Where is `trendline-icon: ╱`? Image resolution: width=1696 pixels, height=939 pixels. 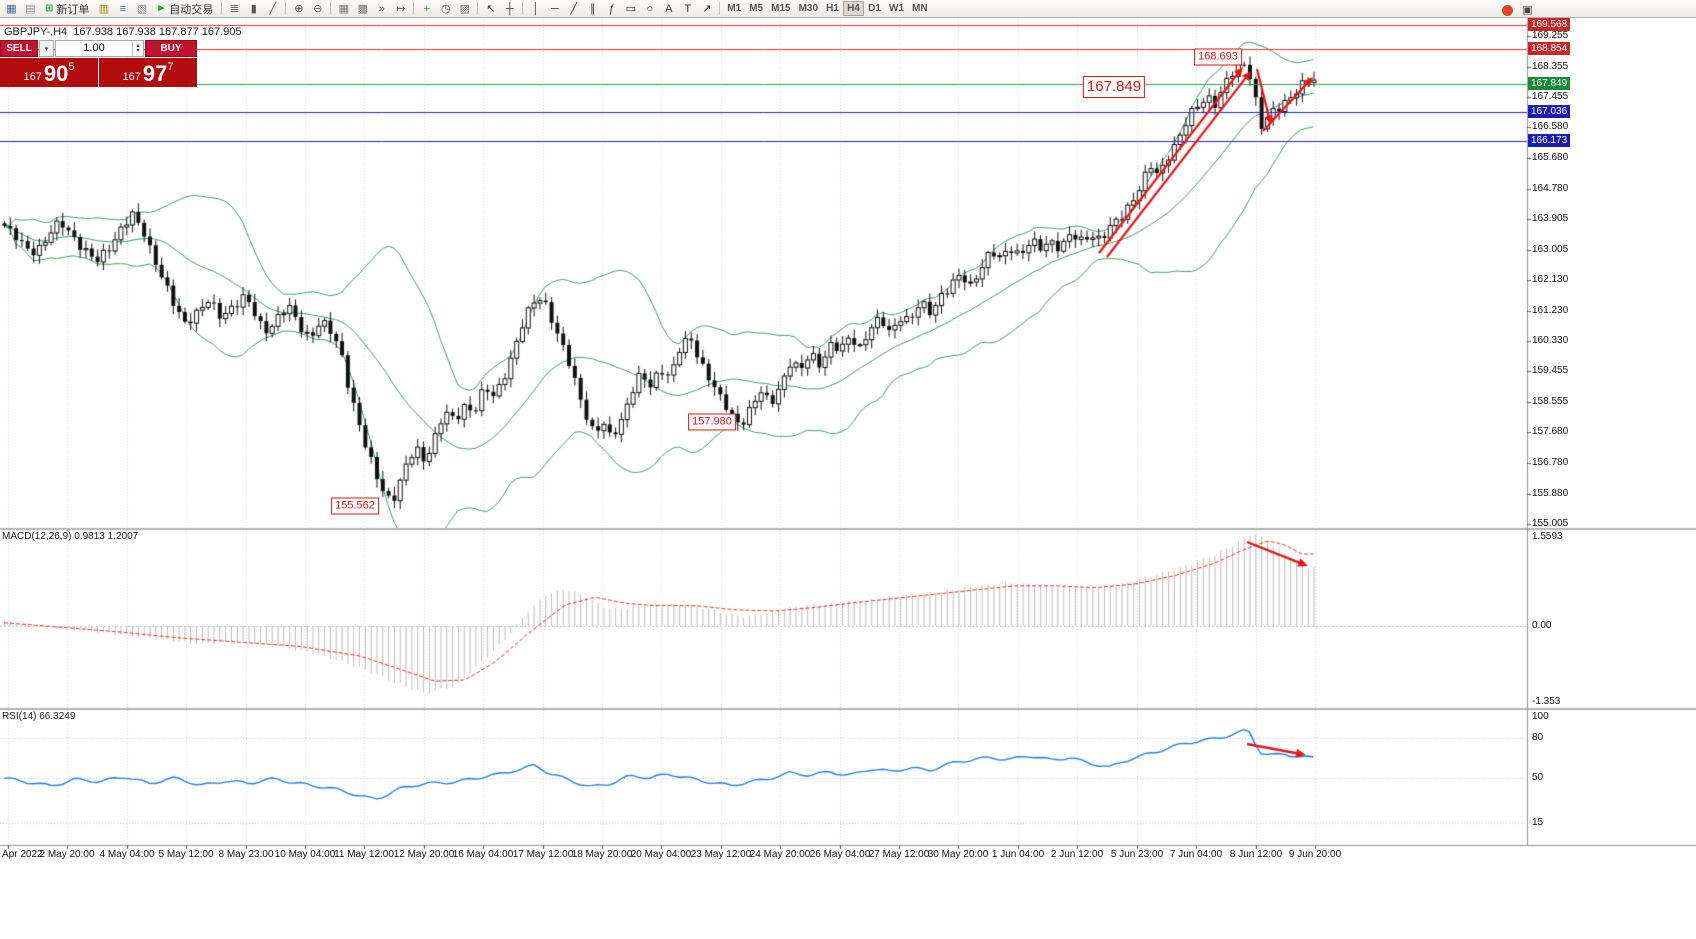
trendline-icon: ╱ is located at coordinates (574, 8).